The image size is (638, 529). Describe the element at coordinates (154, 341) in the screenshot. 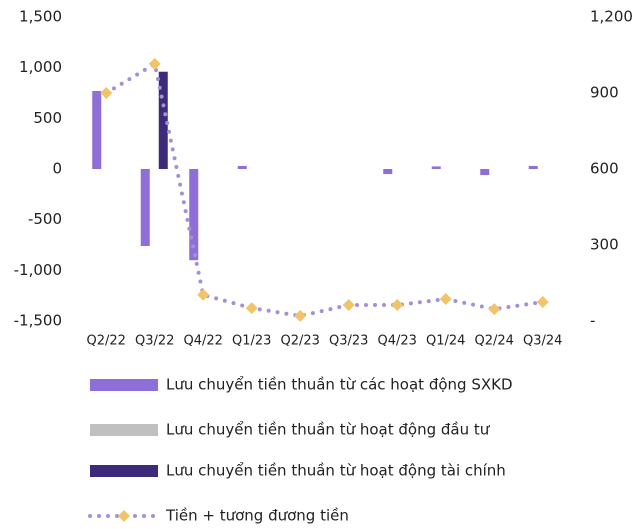

I see `x-tick-label: Q3/22` at that location.